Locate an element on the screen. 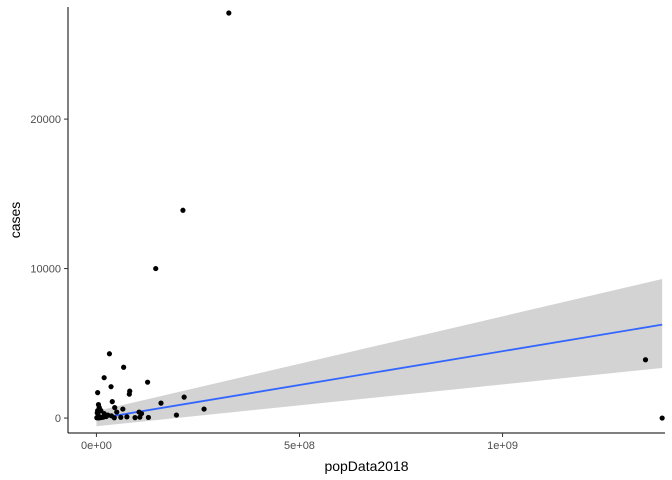 This screenshot has width=672, height=480. y-tick-label: 0 is located at coordinates (58, 419).